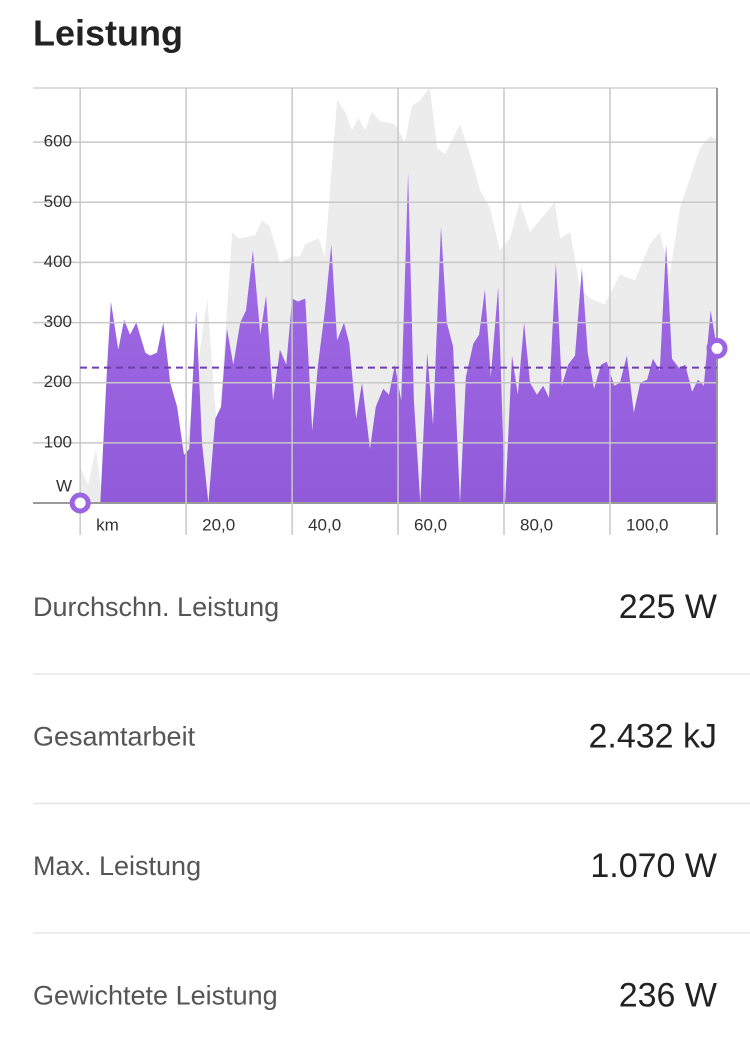 Image resolution: width=750 pixels, height=1054 pixels. I want to click on y-tick-label: 600, so click(58, 141).